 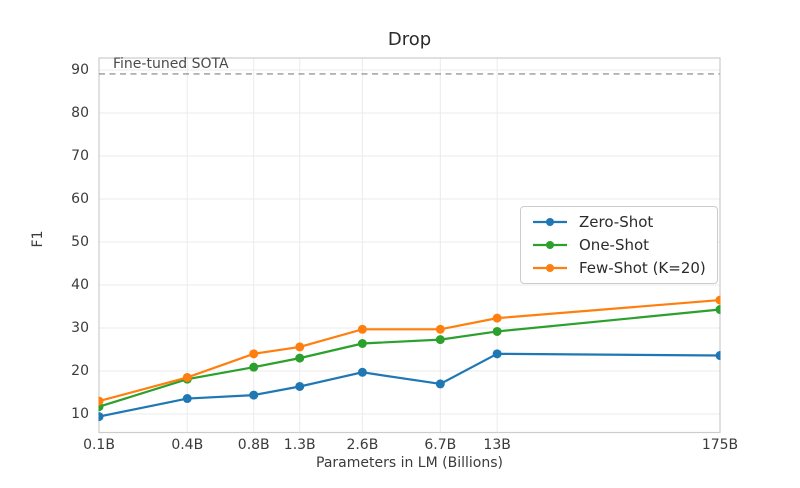 What do you see at coordinates (80, 70) in the screenshot?
I see `y-tick-label: 90` at bounding box center [80, 70].